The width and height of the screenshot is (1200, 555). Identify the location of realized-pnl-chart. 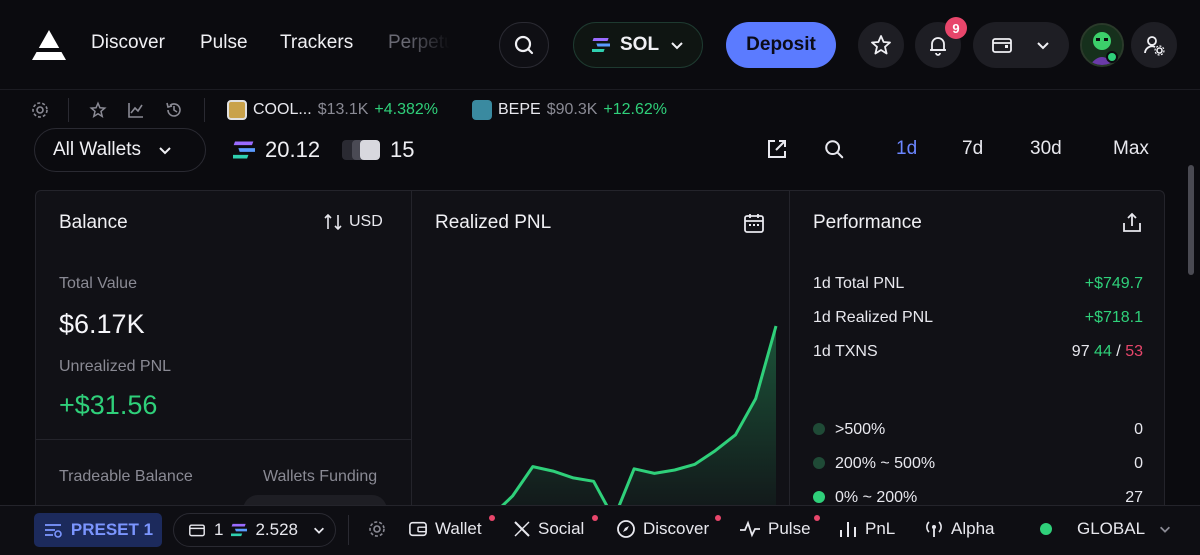
(625, 422).